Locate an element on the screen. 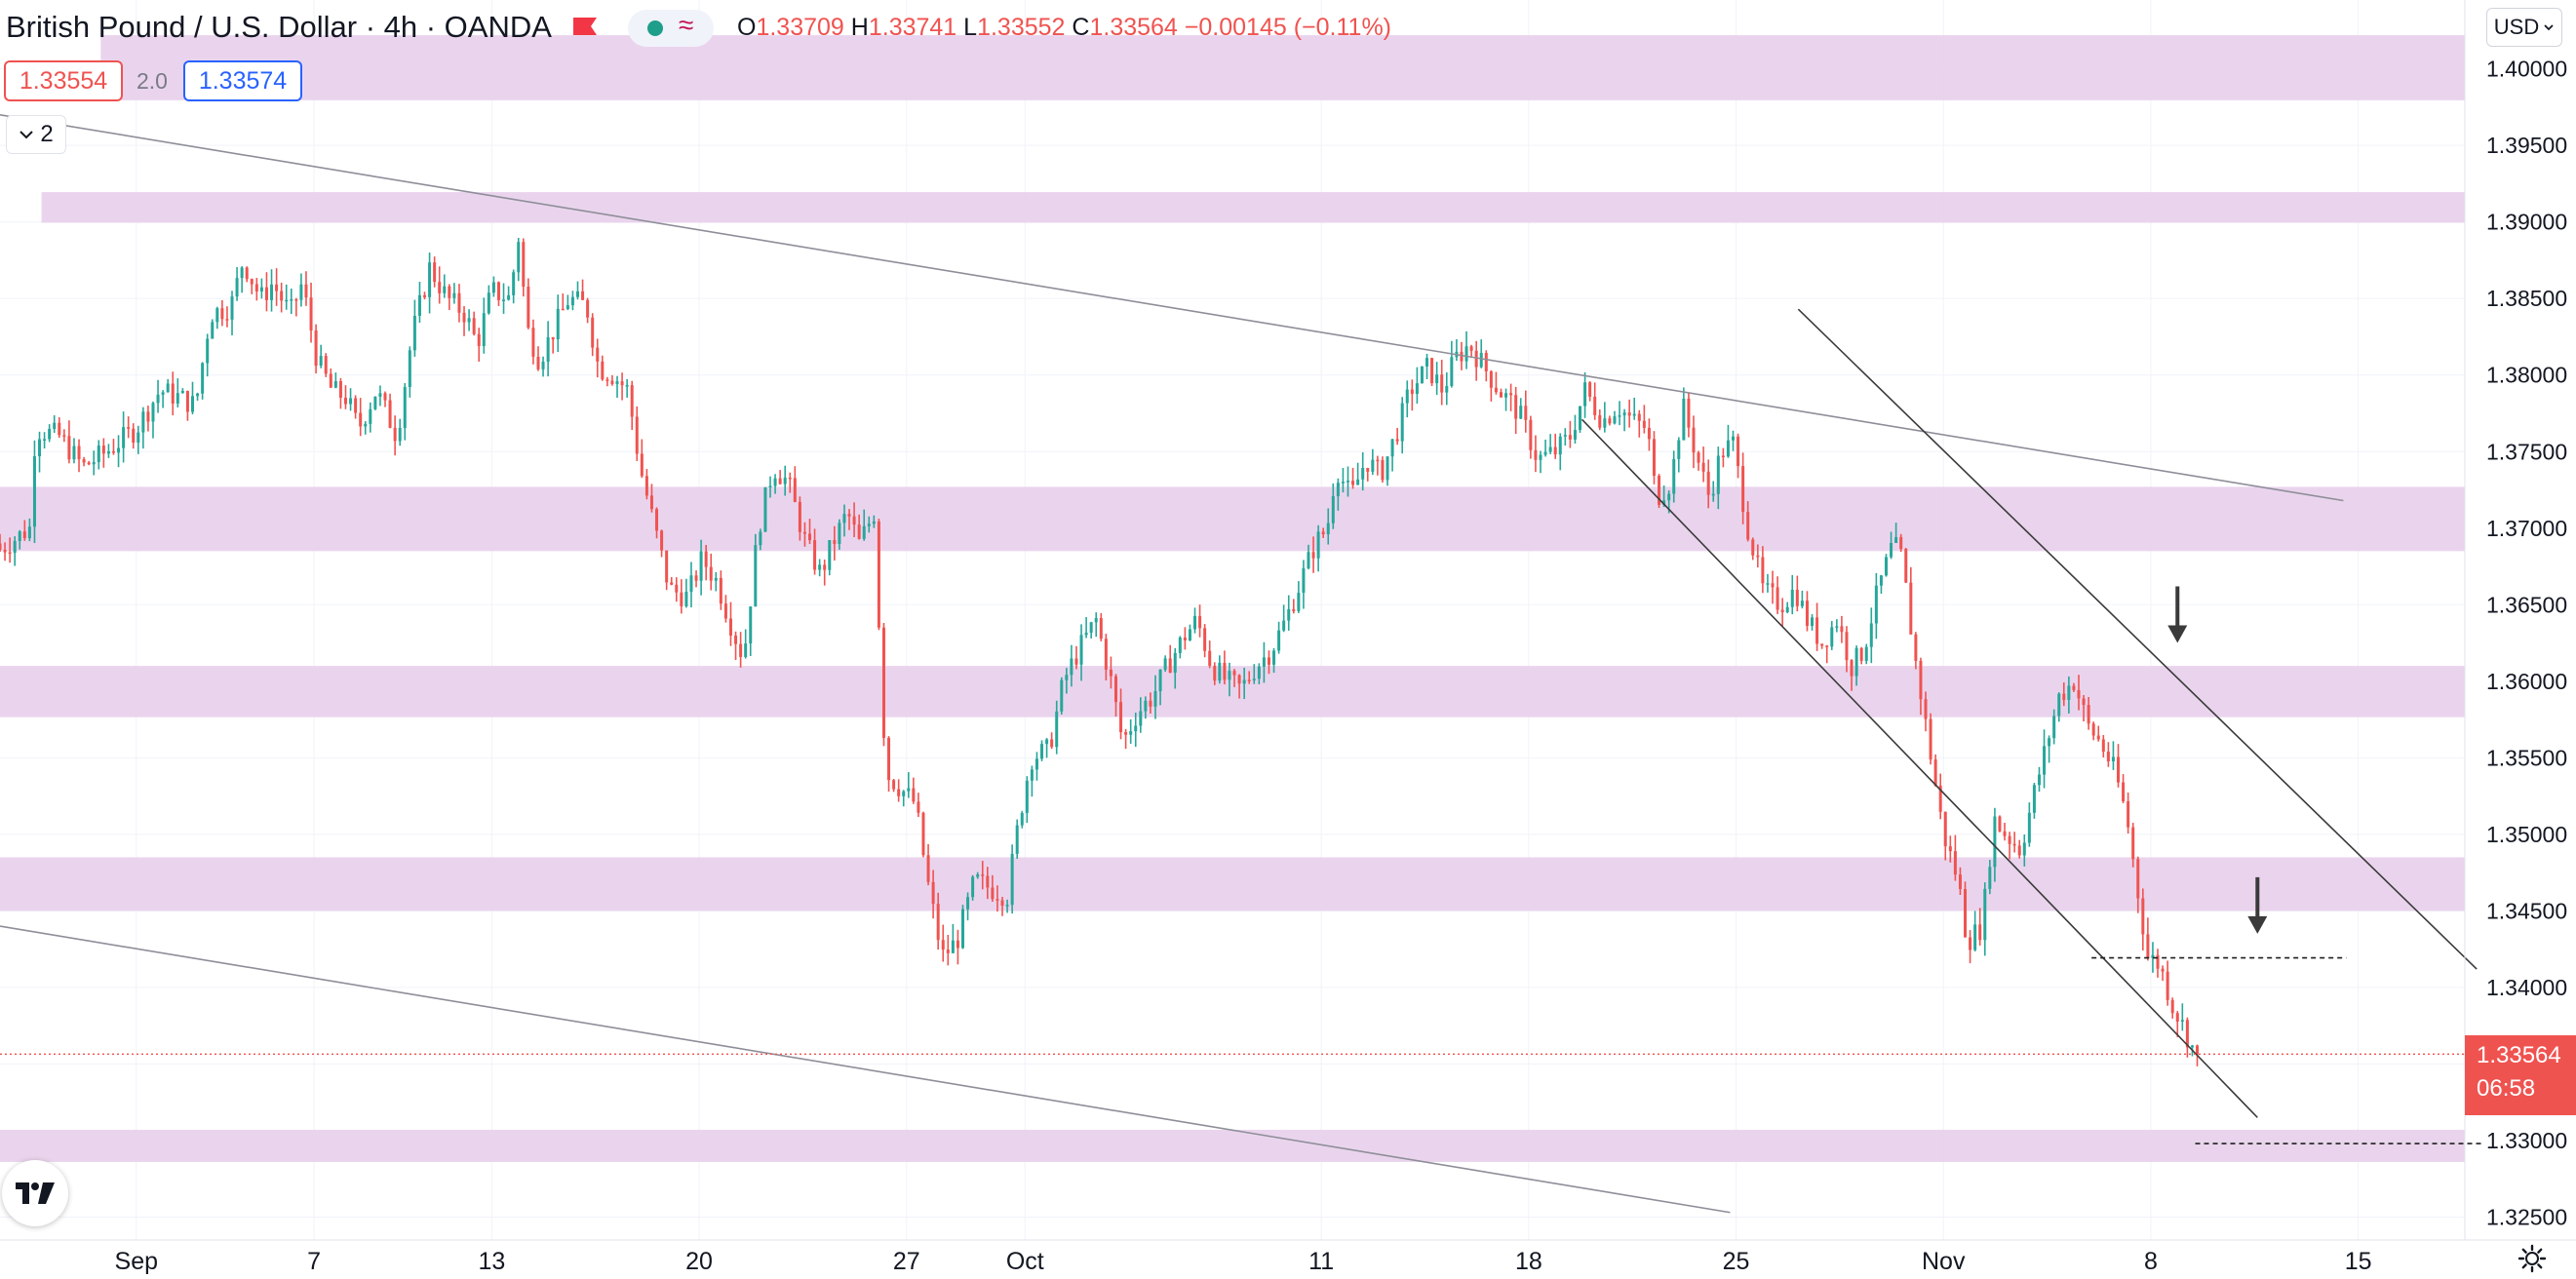 This screenshot has height=1279, width=2576. status-pill is located at coordinates (671, 29).